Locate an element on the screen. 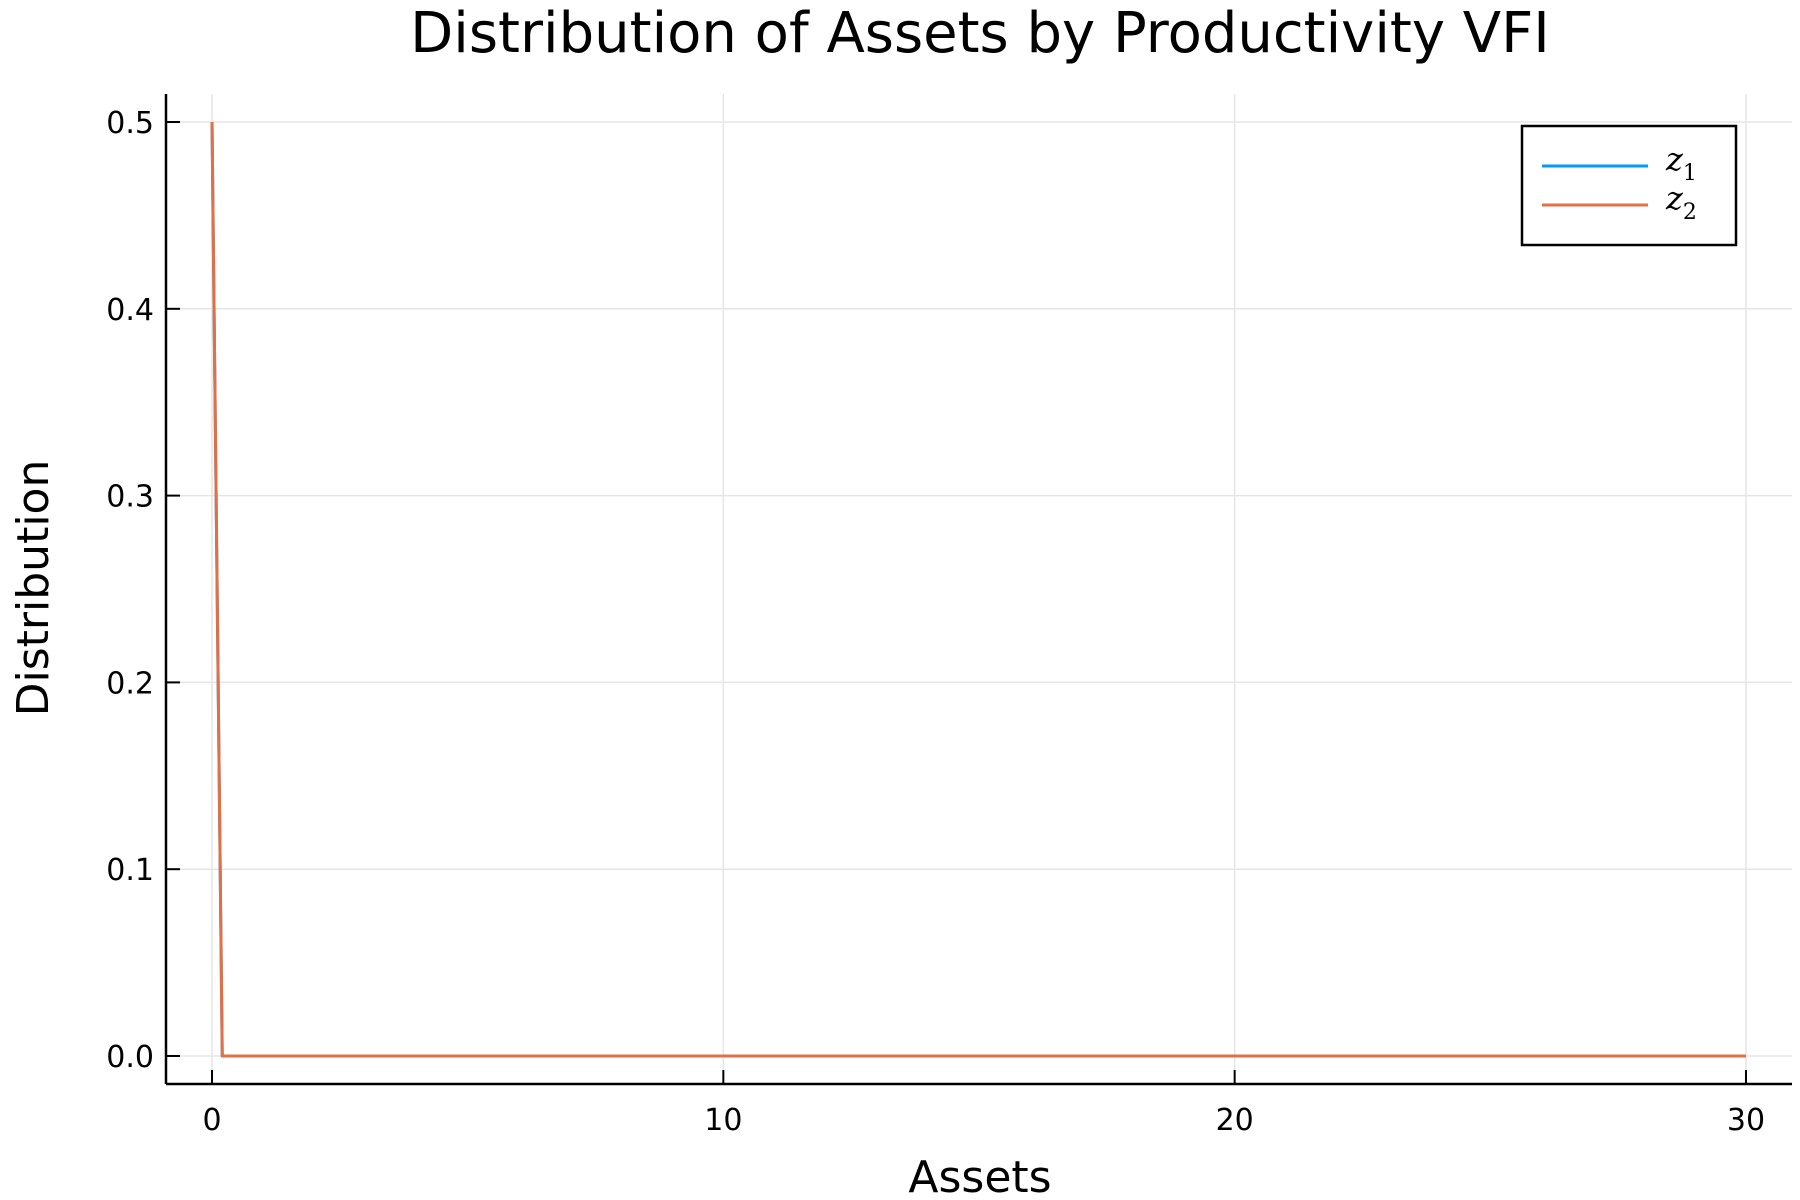 This screenshot has height=1200, width=1800. legend-label-subscript-1: 1 is located at coordinates (1690, 173).